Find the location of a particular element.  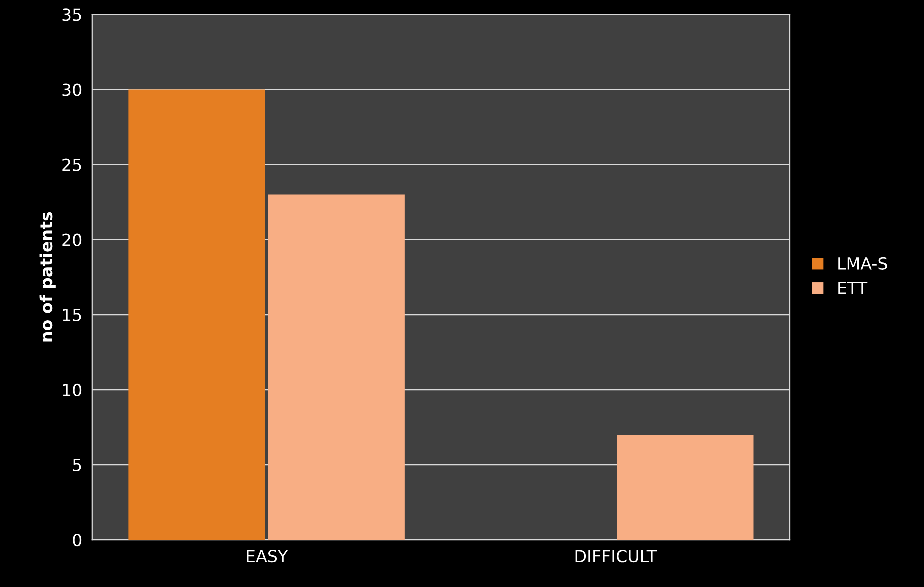

y-axis-title: no of patients is located at coordinates (48, 277).